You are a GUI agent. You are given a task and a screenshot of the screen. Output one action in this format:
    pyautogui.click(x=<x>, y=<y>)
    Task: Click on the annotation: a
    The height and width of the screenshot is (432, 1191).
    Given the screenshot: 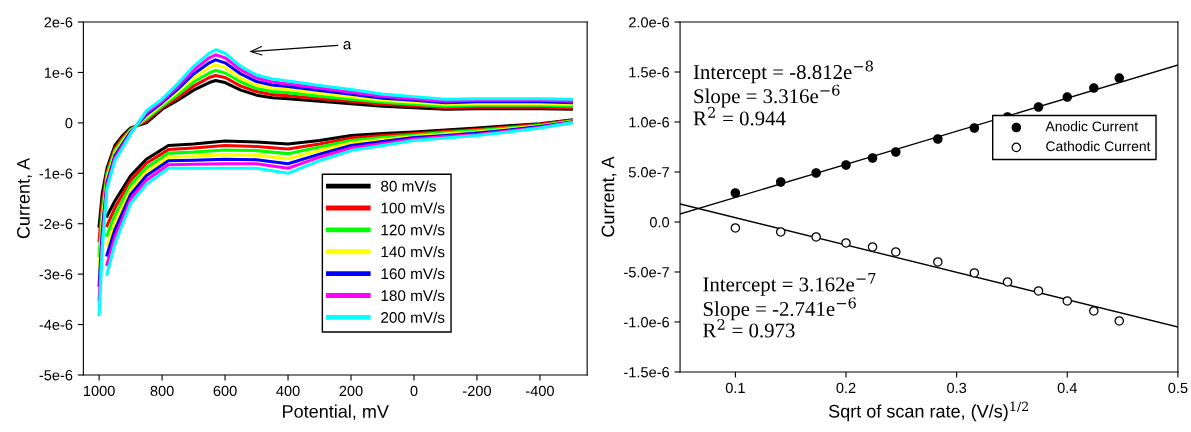 What is the action you would take?
    pyautogui.click(x=347, y=45)
    